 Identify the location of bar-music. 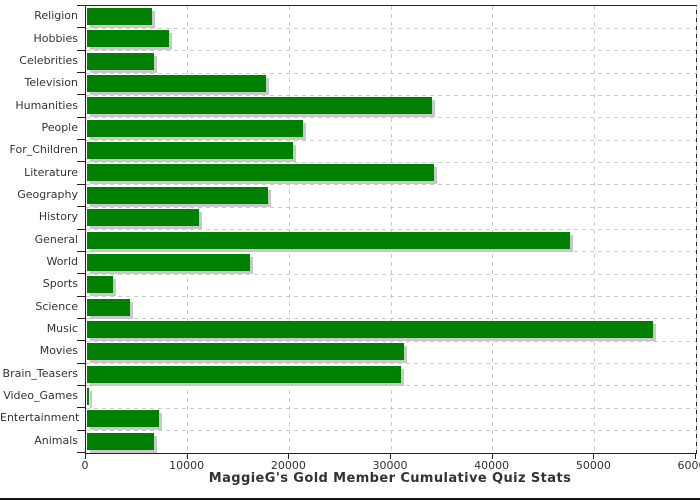
(370, 329).